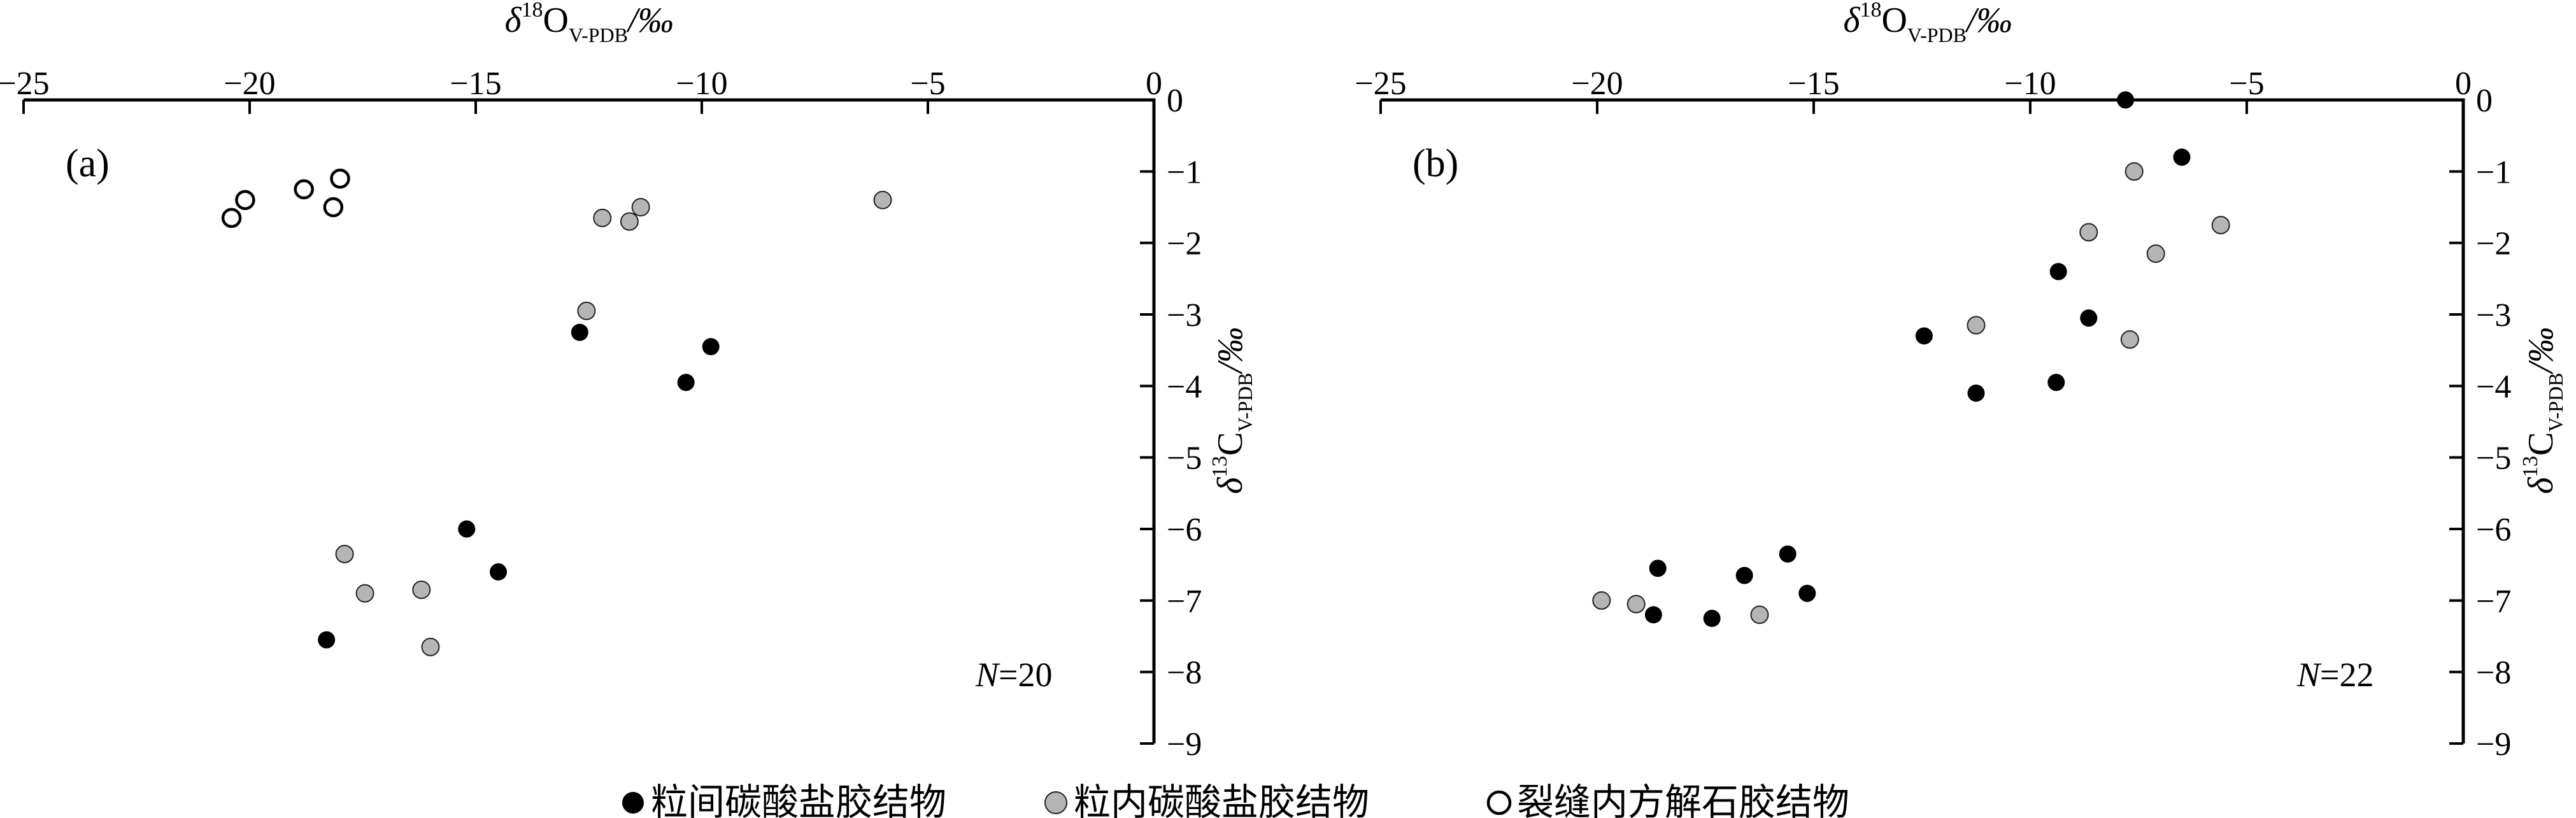  What do you see at coordinates (2030, 84) in the screenshot?
I see `panel-b-x-tick-label: −10` at bounding box center [2030, 84].